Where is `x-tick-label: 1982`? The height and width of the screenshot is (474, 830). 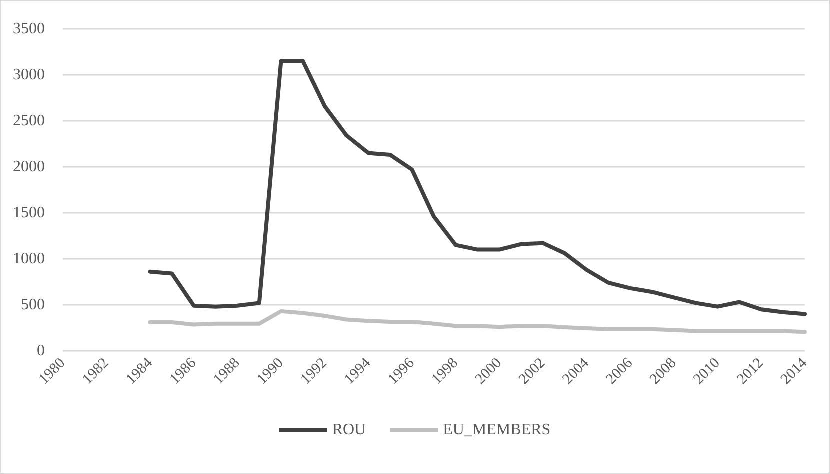 x-tick-label: 1982 is located at coordinates (96, 371).